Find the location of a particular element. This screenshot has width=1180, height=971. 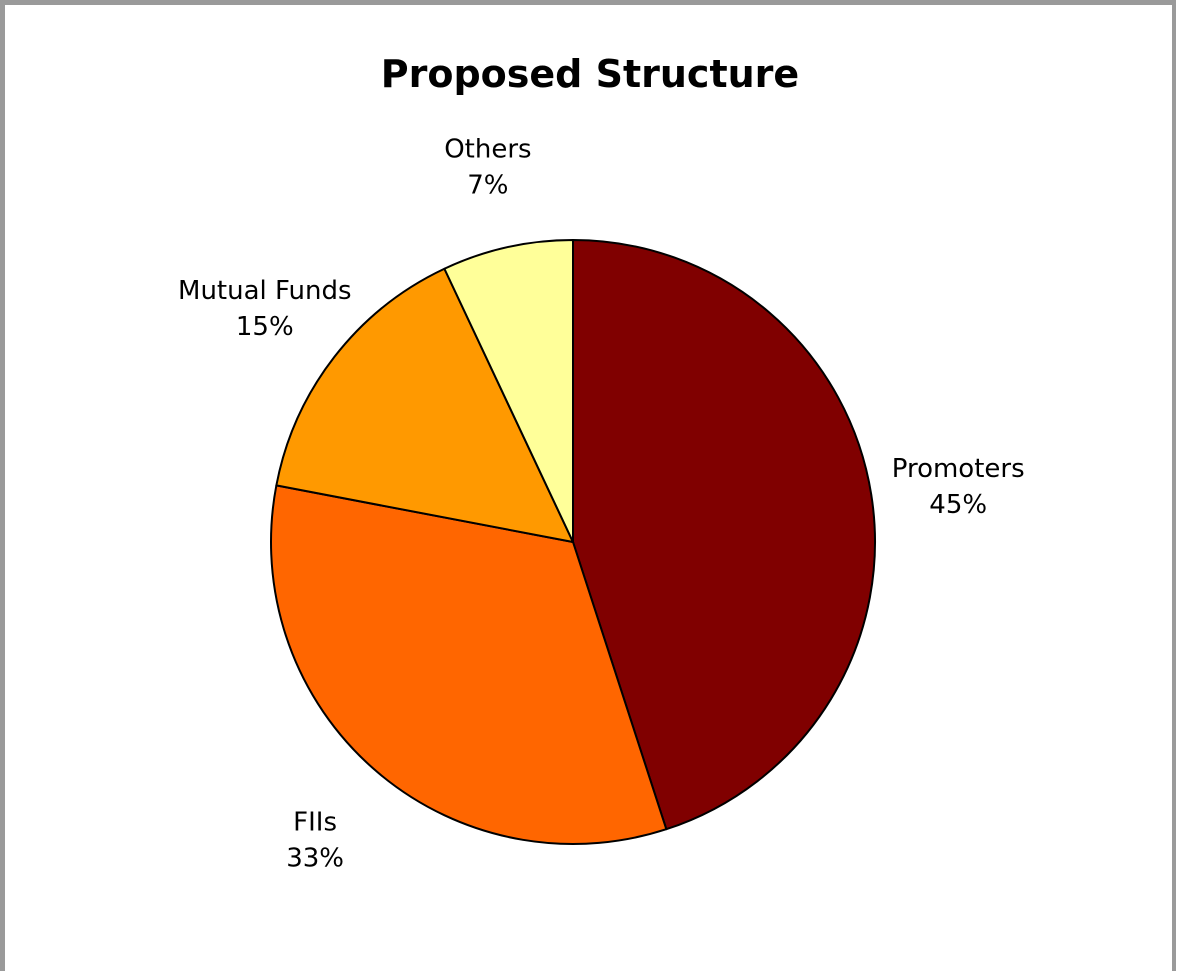

slice-label-mutual-funds: Mutual Funds is located at coordinates (265, 291).